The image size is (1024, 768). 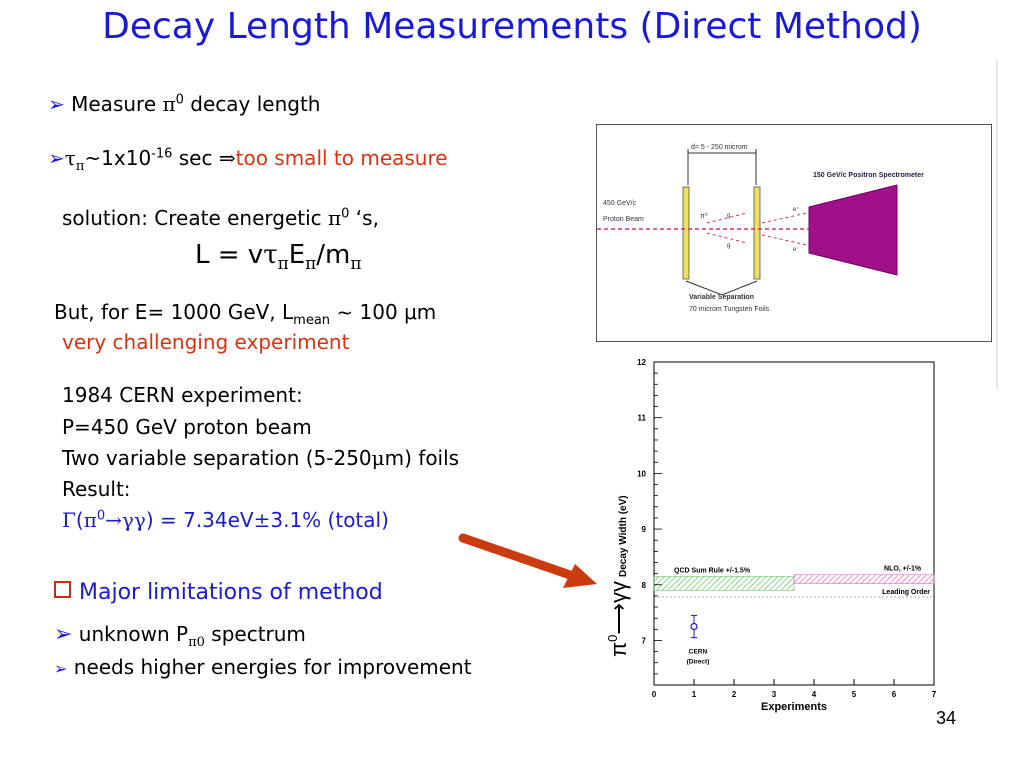 What do you see at coordinates (814, 694) in the screenshot?
I see `x-tick-label: 4` at bounding box center [814, 694].